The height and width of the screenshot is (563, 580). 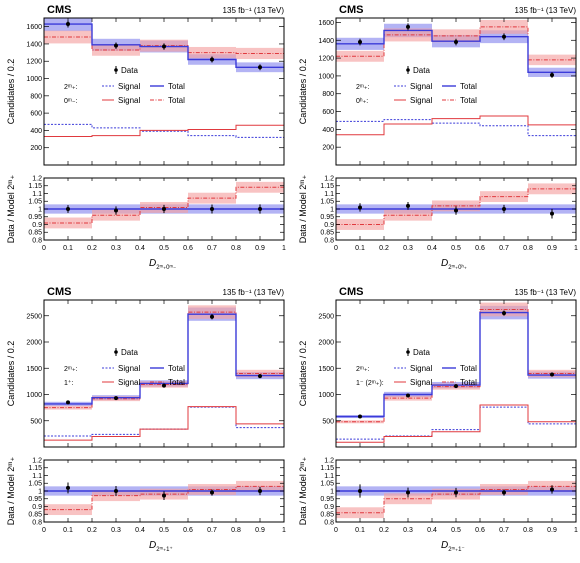 What do you see at coordinates (528, 248) in the screenshot?
I see `x-tick-label: 0.8` at bounding box center [528, 248].